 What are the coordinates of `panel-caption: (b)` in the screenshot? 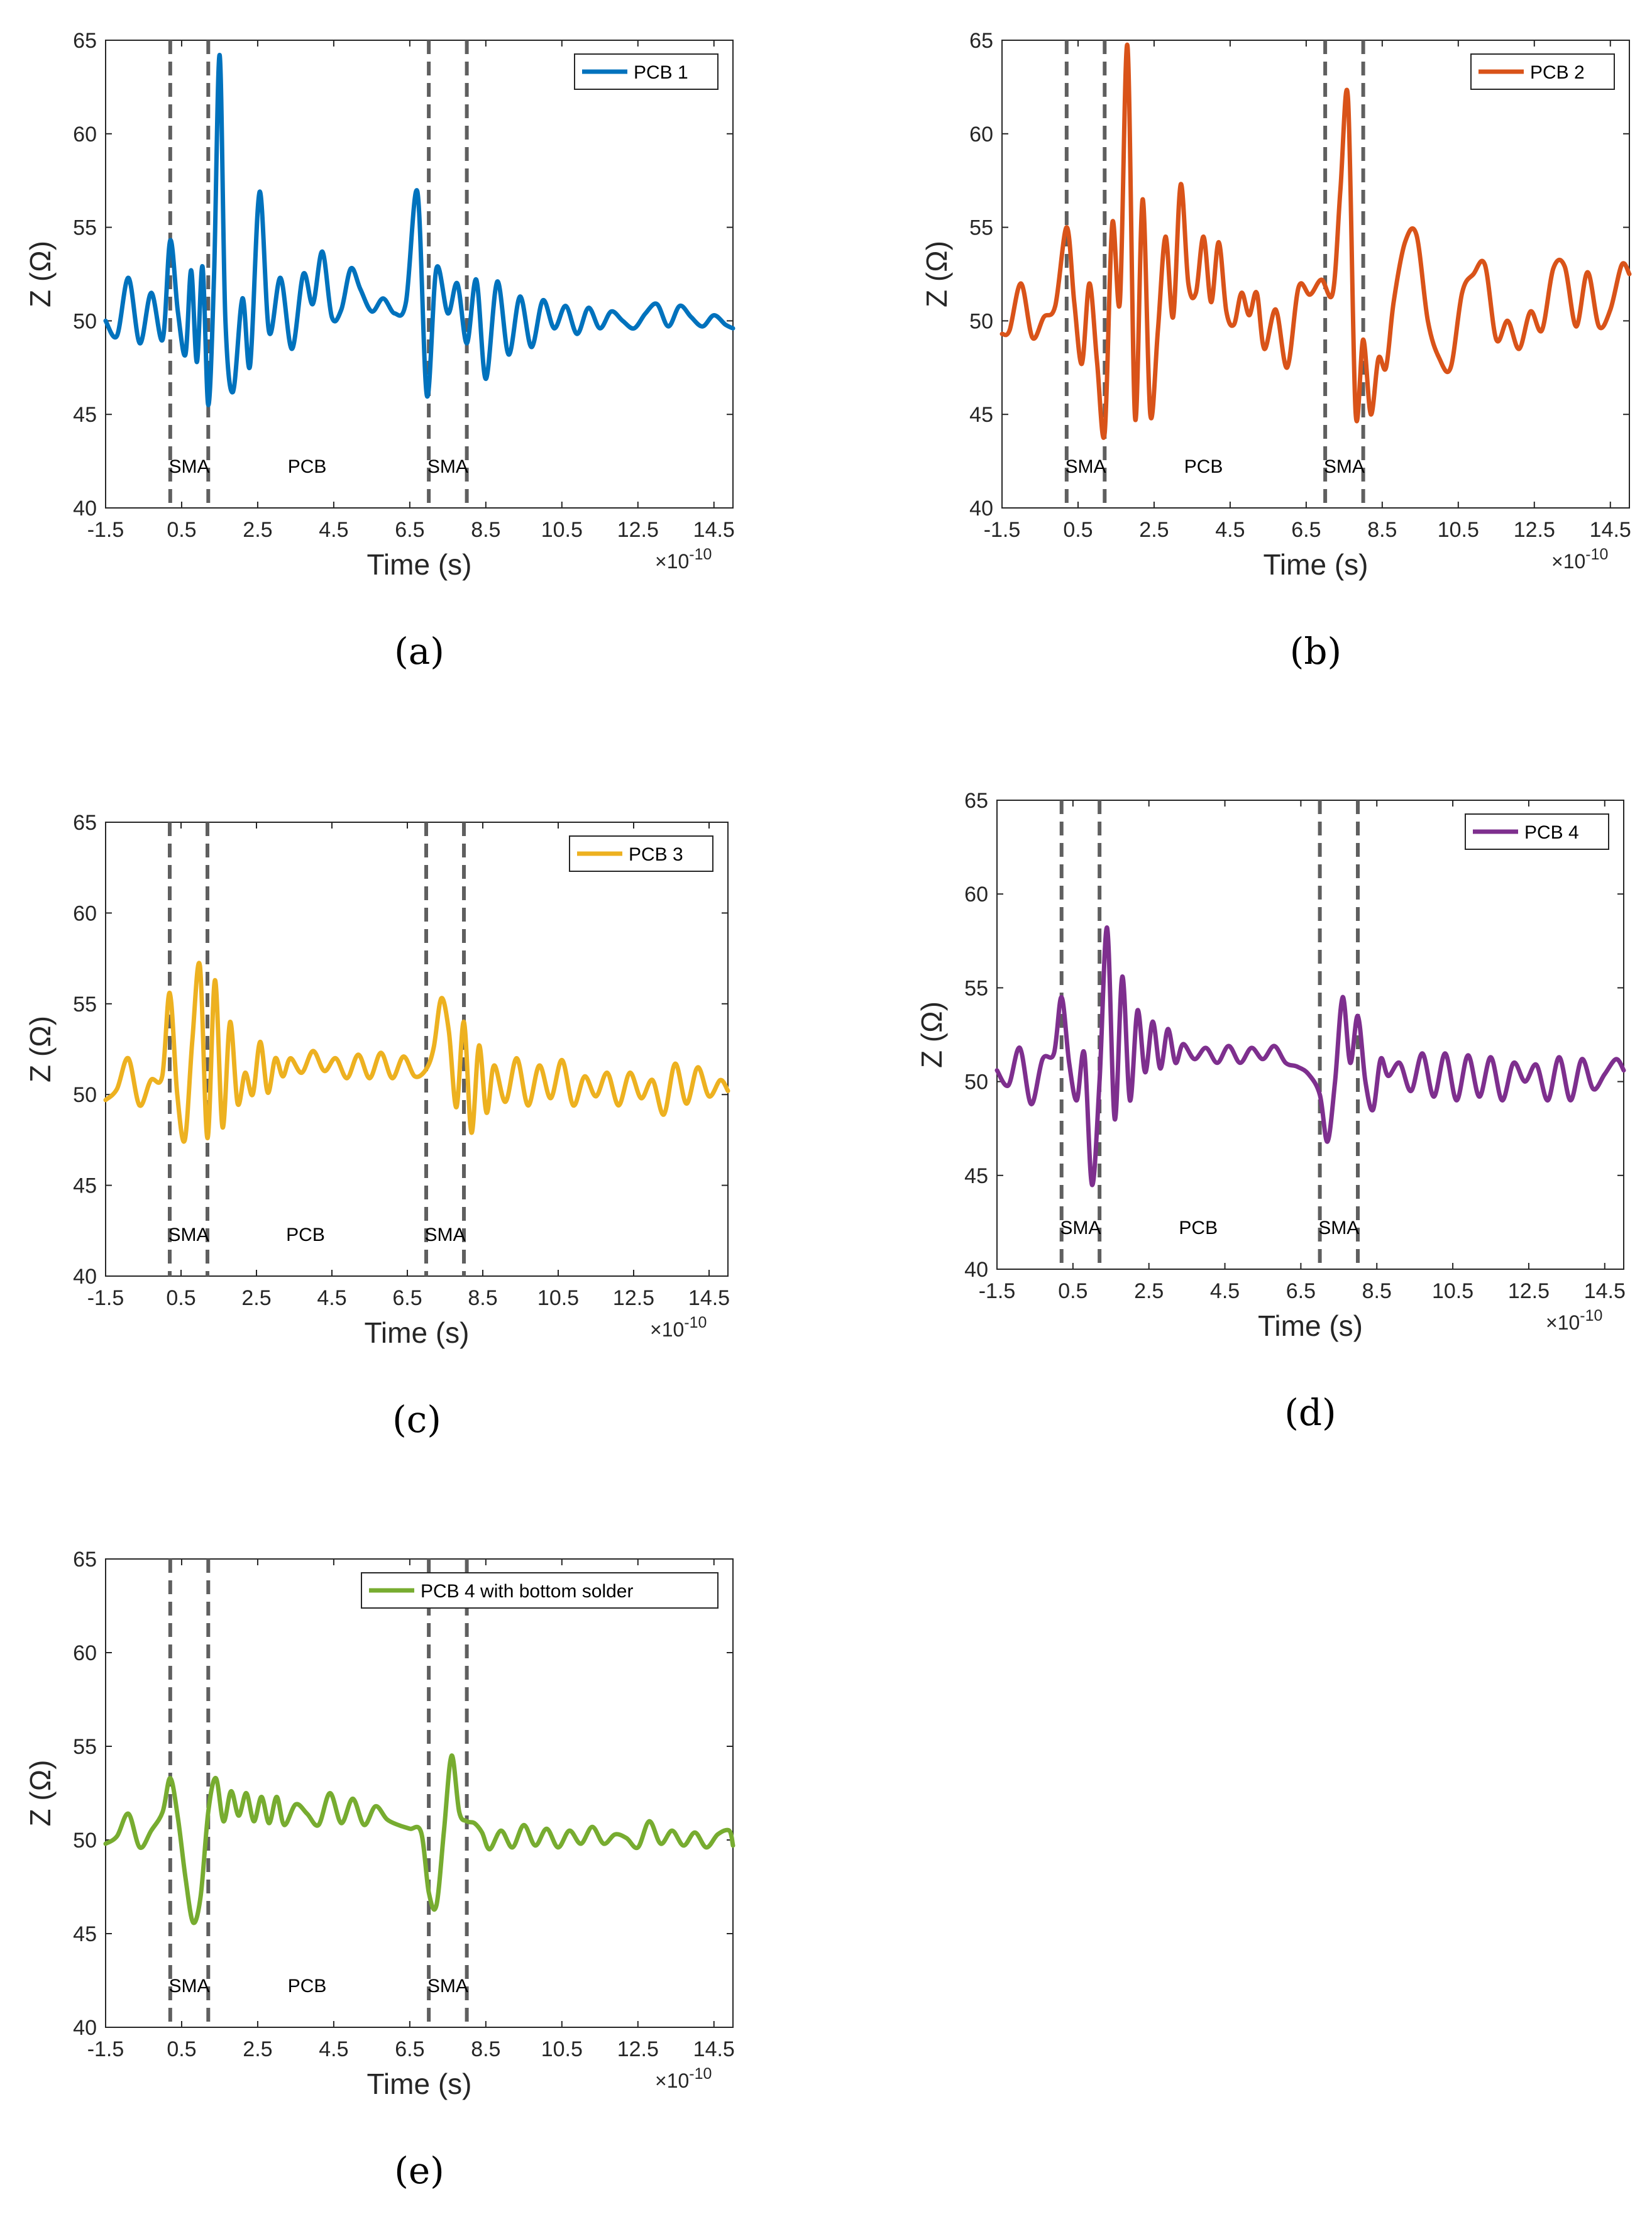 It's located at (1315, 652).